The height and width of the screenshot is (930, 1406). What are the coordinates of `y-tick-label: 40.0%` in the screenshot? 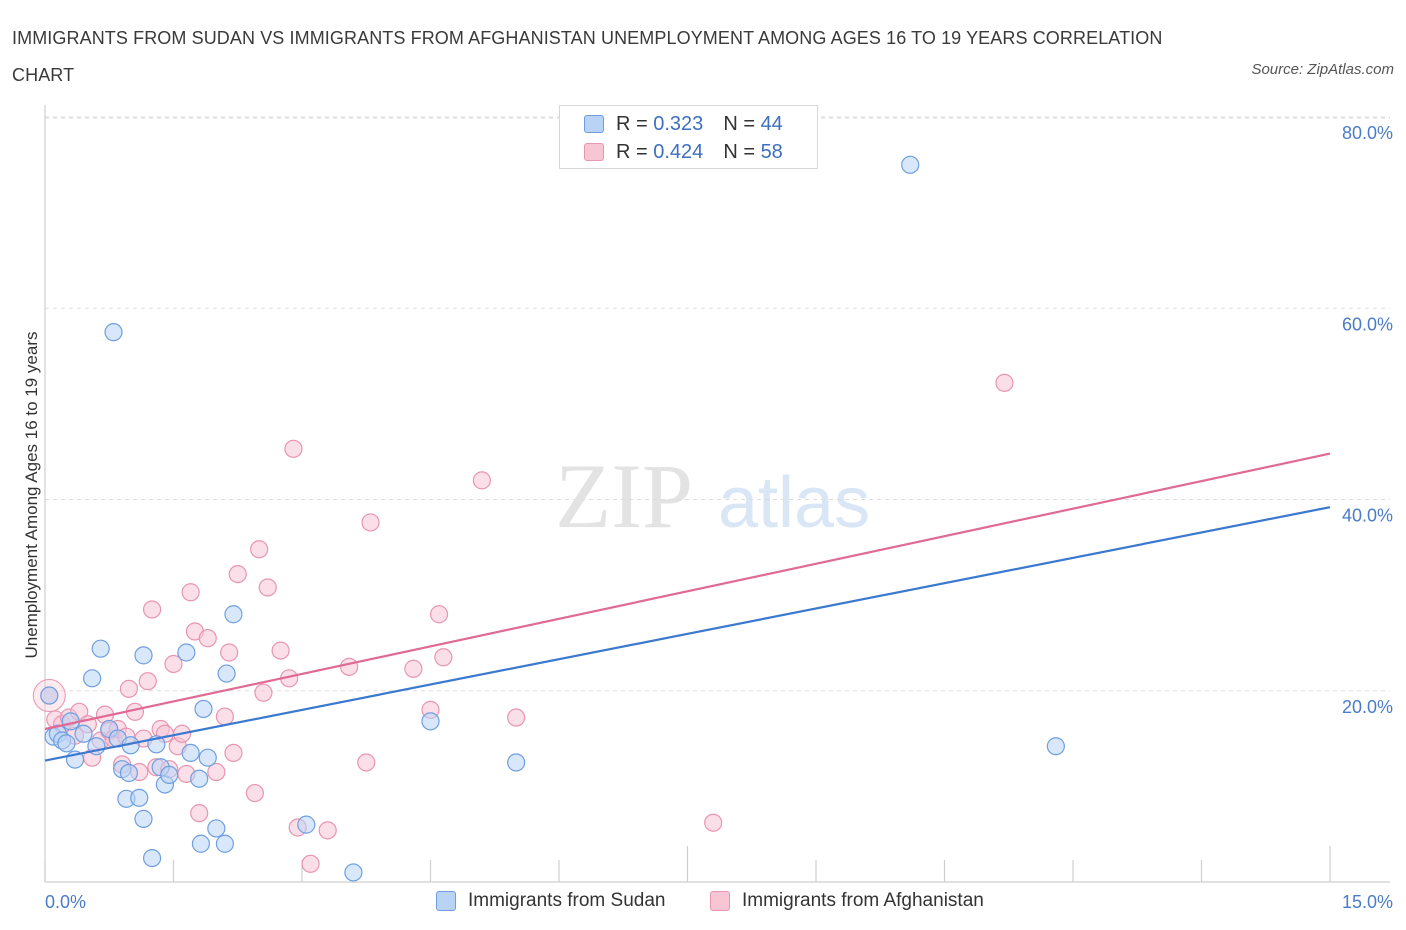 It's located at (1367, 516).